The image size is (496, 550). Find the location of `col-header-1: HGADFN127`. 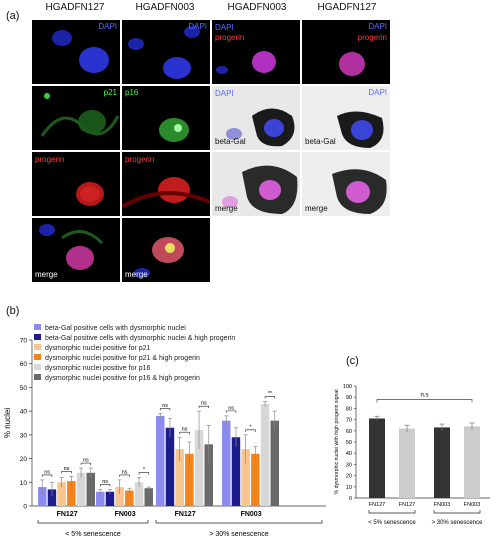

col-header-1: HGADFN127 is located at coordinates (75, 7).